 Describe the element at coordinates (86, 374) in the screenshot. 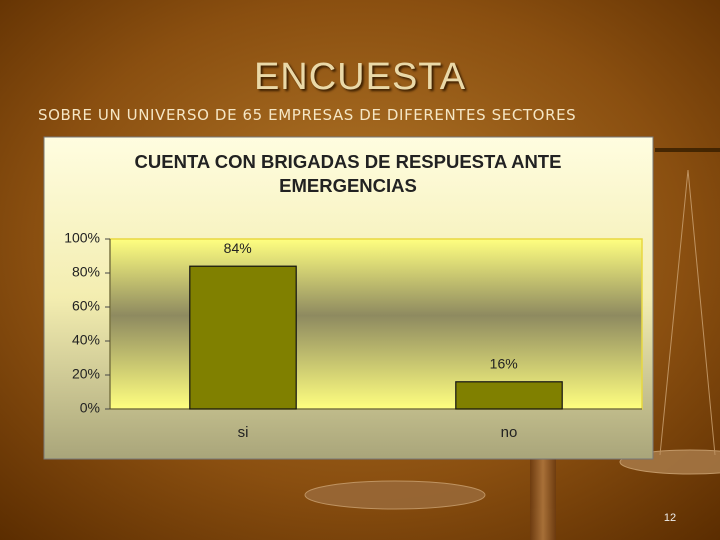

I see `y-tick-label: 20%` at that location.